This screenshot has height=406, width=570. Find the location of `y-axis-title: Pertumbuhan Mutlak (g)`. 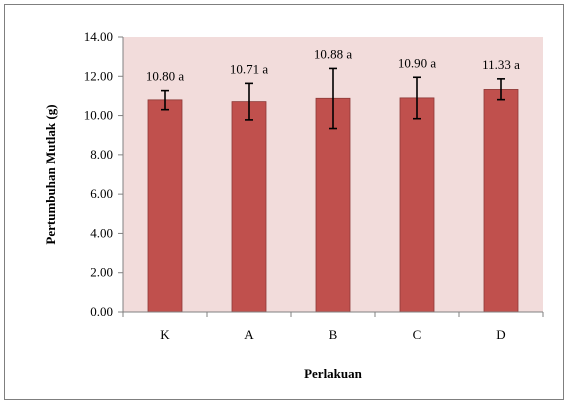

y-axis-title: Pertumbuhan Mutlak (g) is located at coordinates (50, 174).